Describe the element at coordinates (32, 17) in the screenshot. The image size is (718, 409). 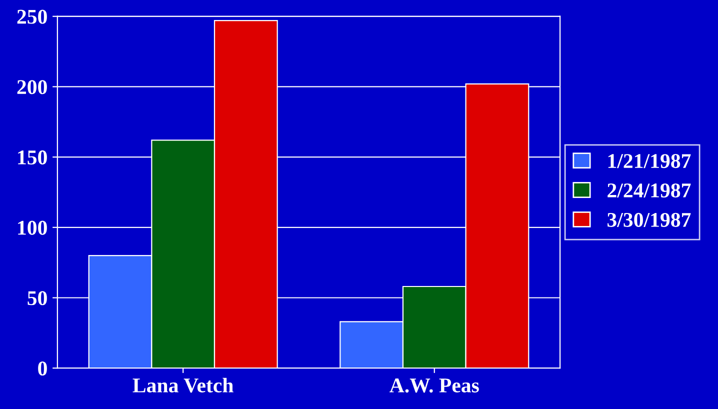
I see `y-tick-label: 250` at that location.